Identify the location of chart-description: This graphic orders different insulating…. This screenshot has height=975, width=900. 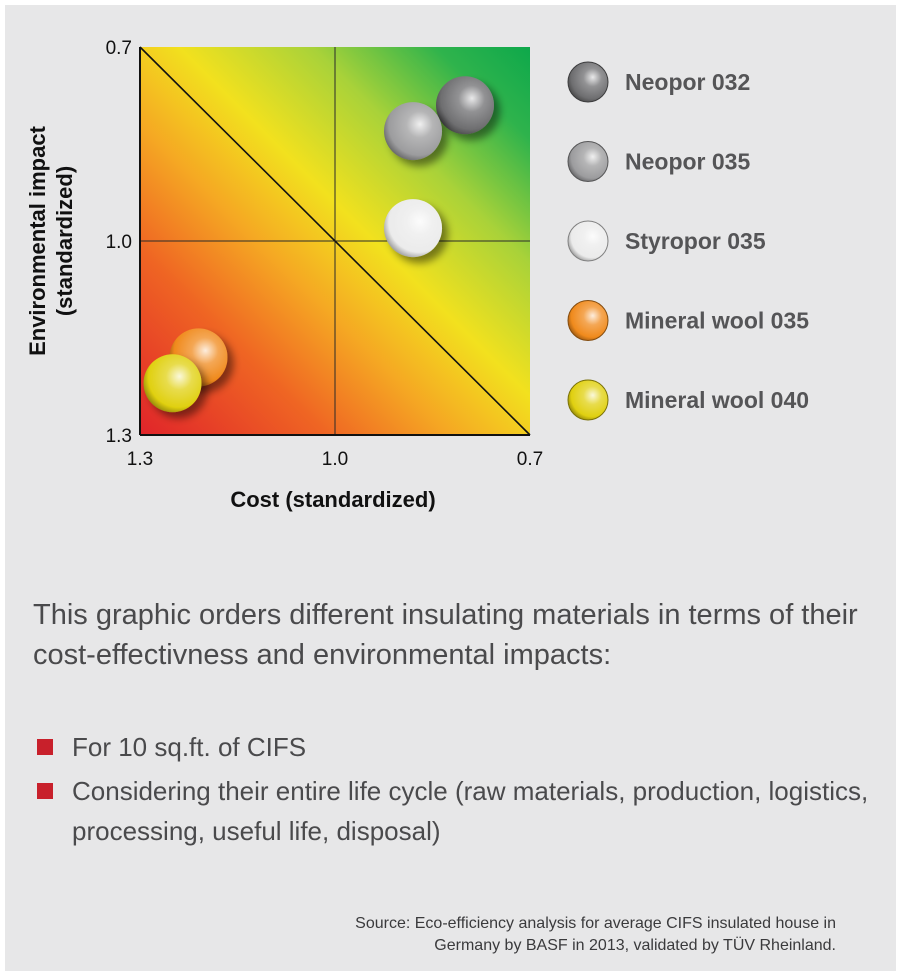
(445, 635).